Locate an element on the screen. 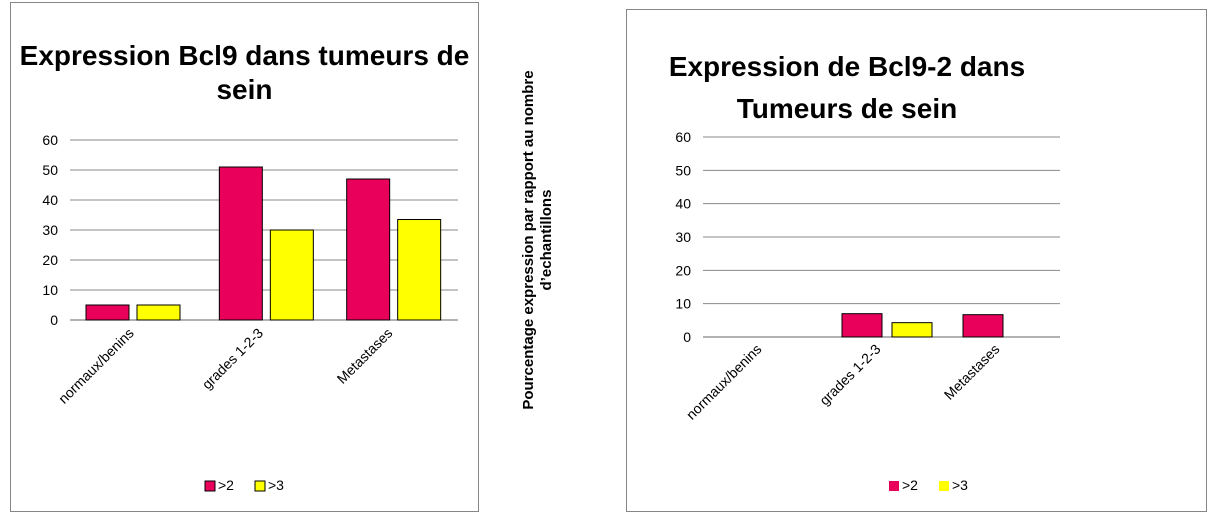  chart2-y-tick-label: 60 is located at coordinates (683, 137).